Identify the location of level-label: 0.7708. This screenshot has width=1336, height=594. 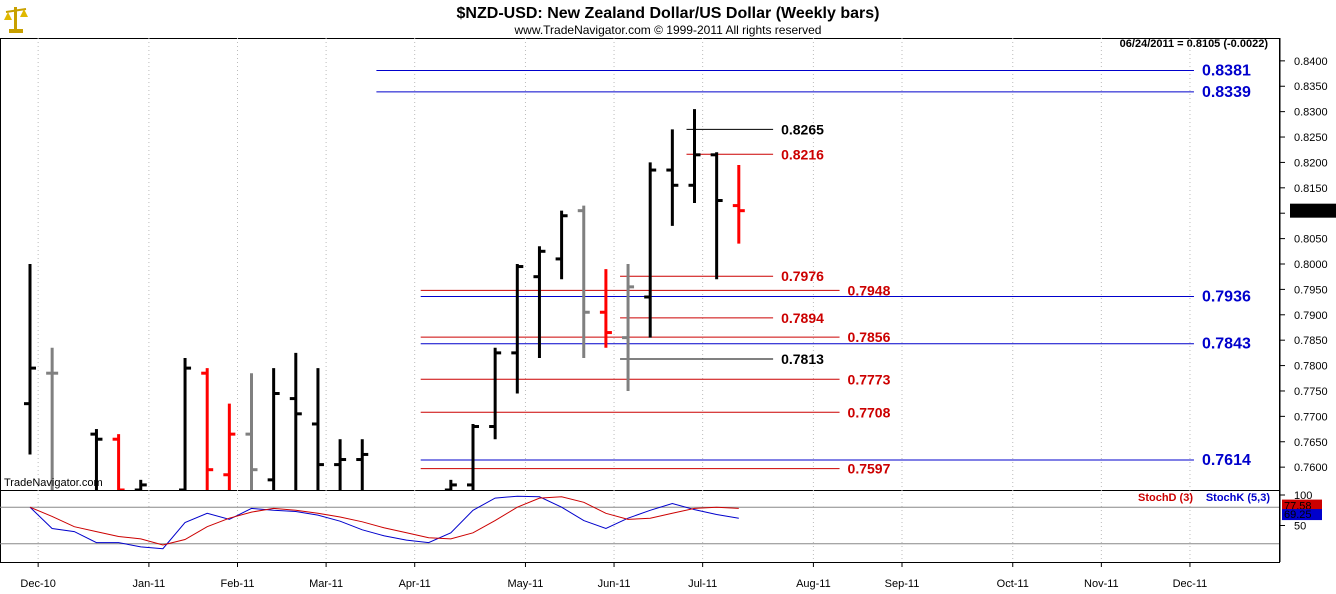
(869, 412).